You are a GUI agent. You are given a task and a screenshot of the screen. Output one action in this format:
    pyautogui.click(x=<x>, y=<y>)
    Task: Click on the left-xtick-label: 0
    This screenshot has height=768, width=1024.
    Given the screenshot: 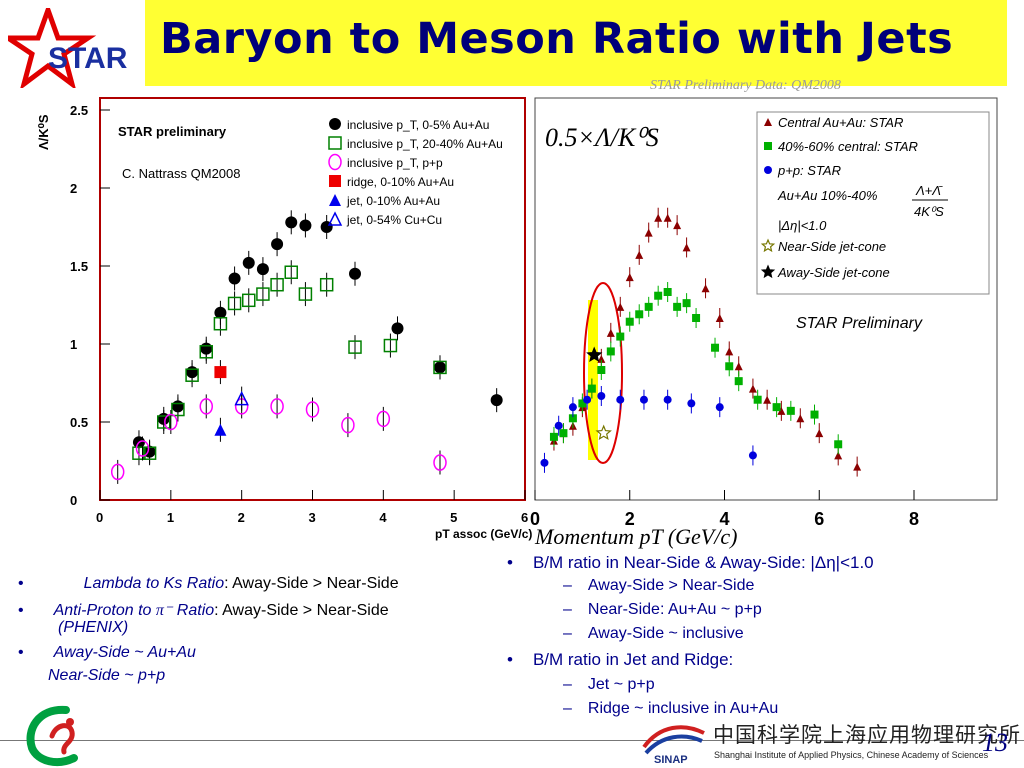 What is the action you would take?
    pyautogui.click(x=99, y=517)
    